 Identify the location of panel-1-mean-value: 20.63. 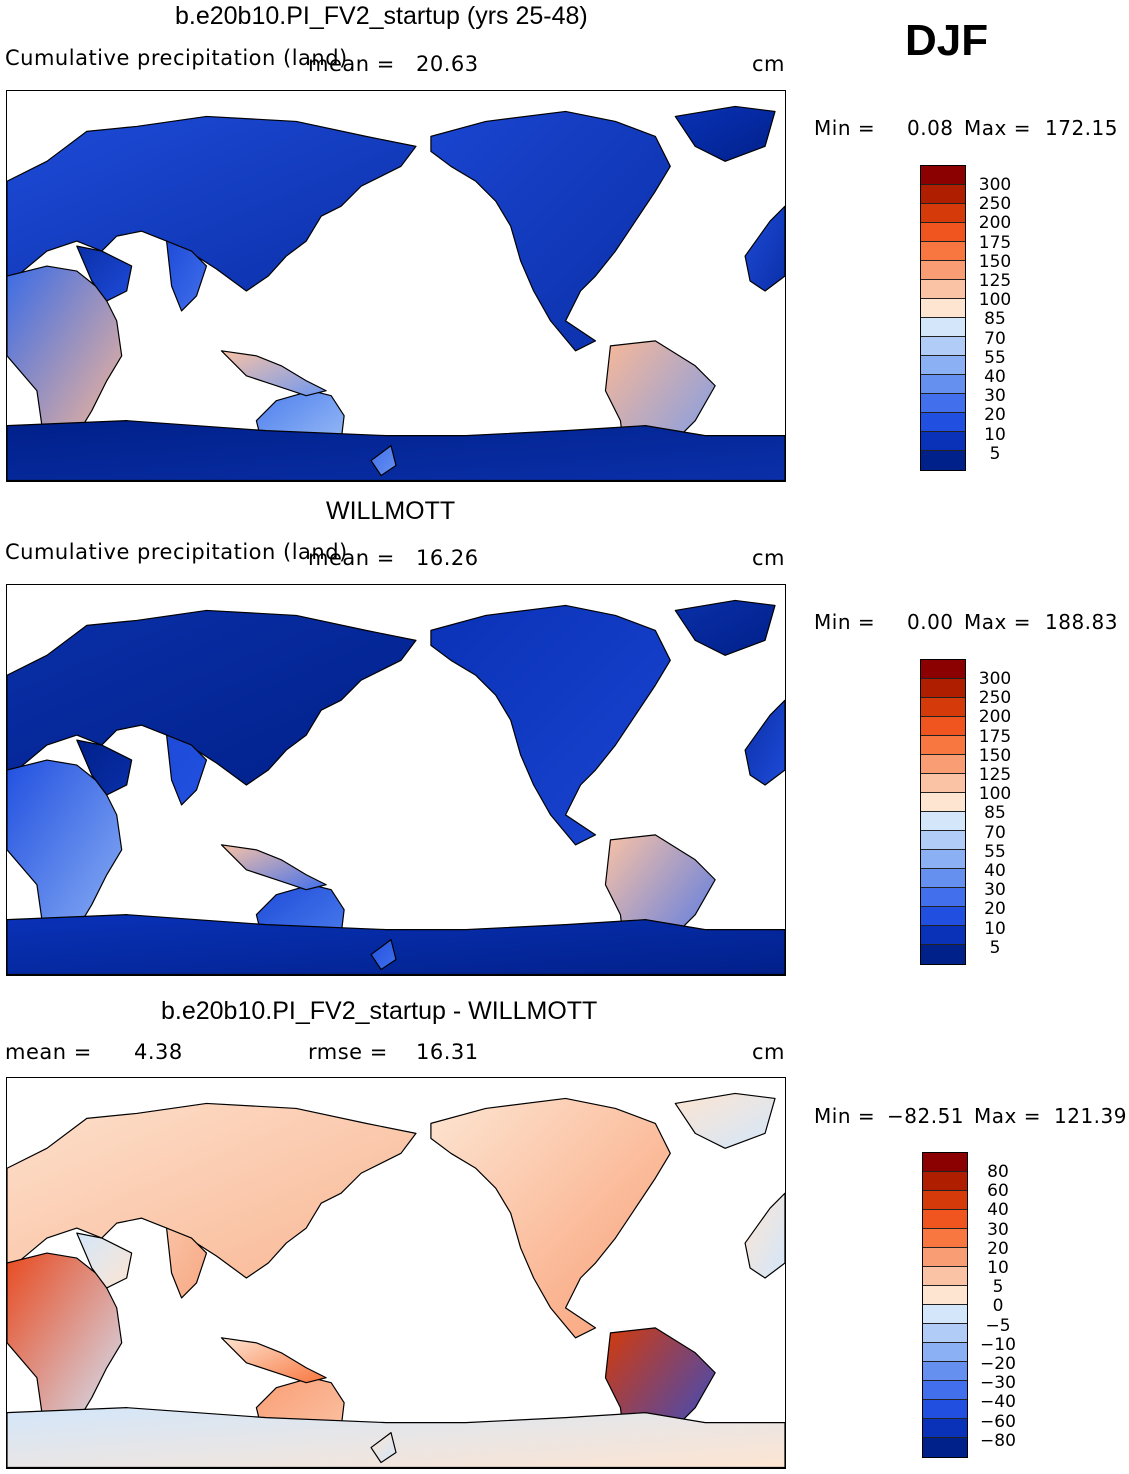
(447, 64).